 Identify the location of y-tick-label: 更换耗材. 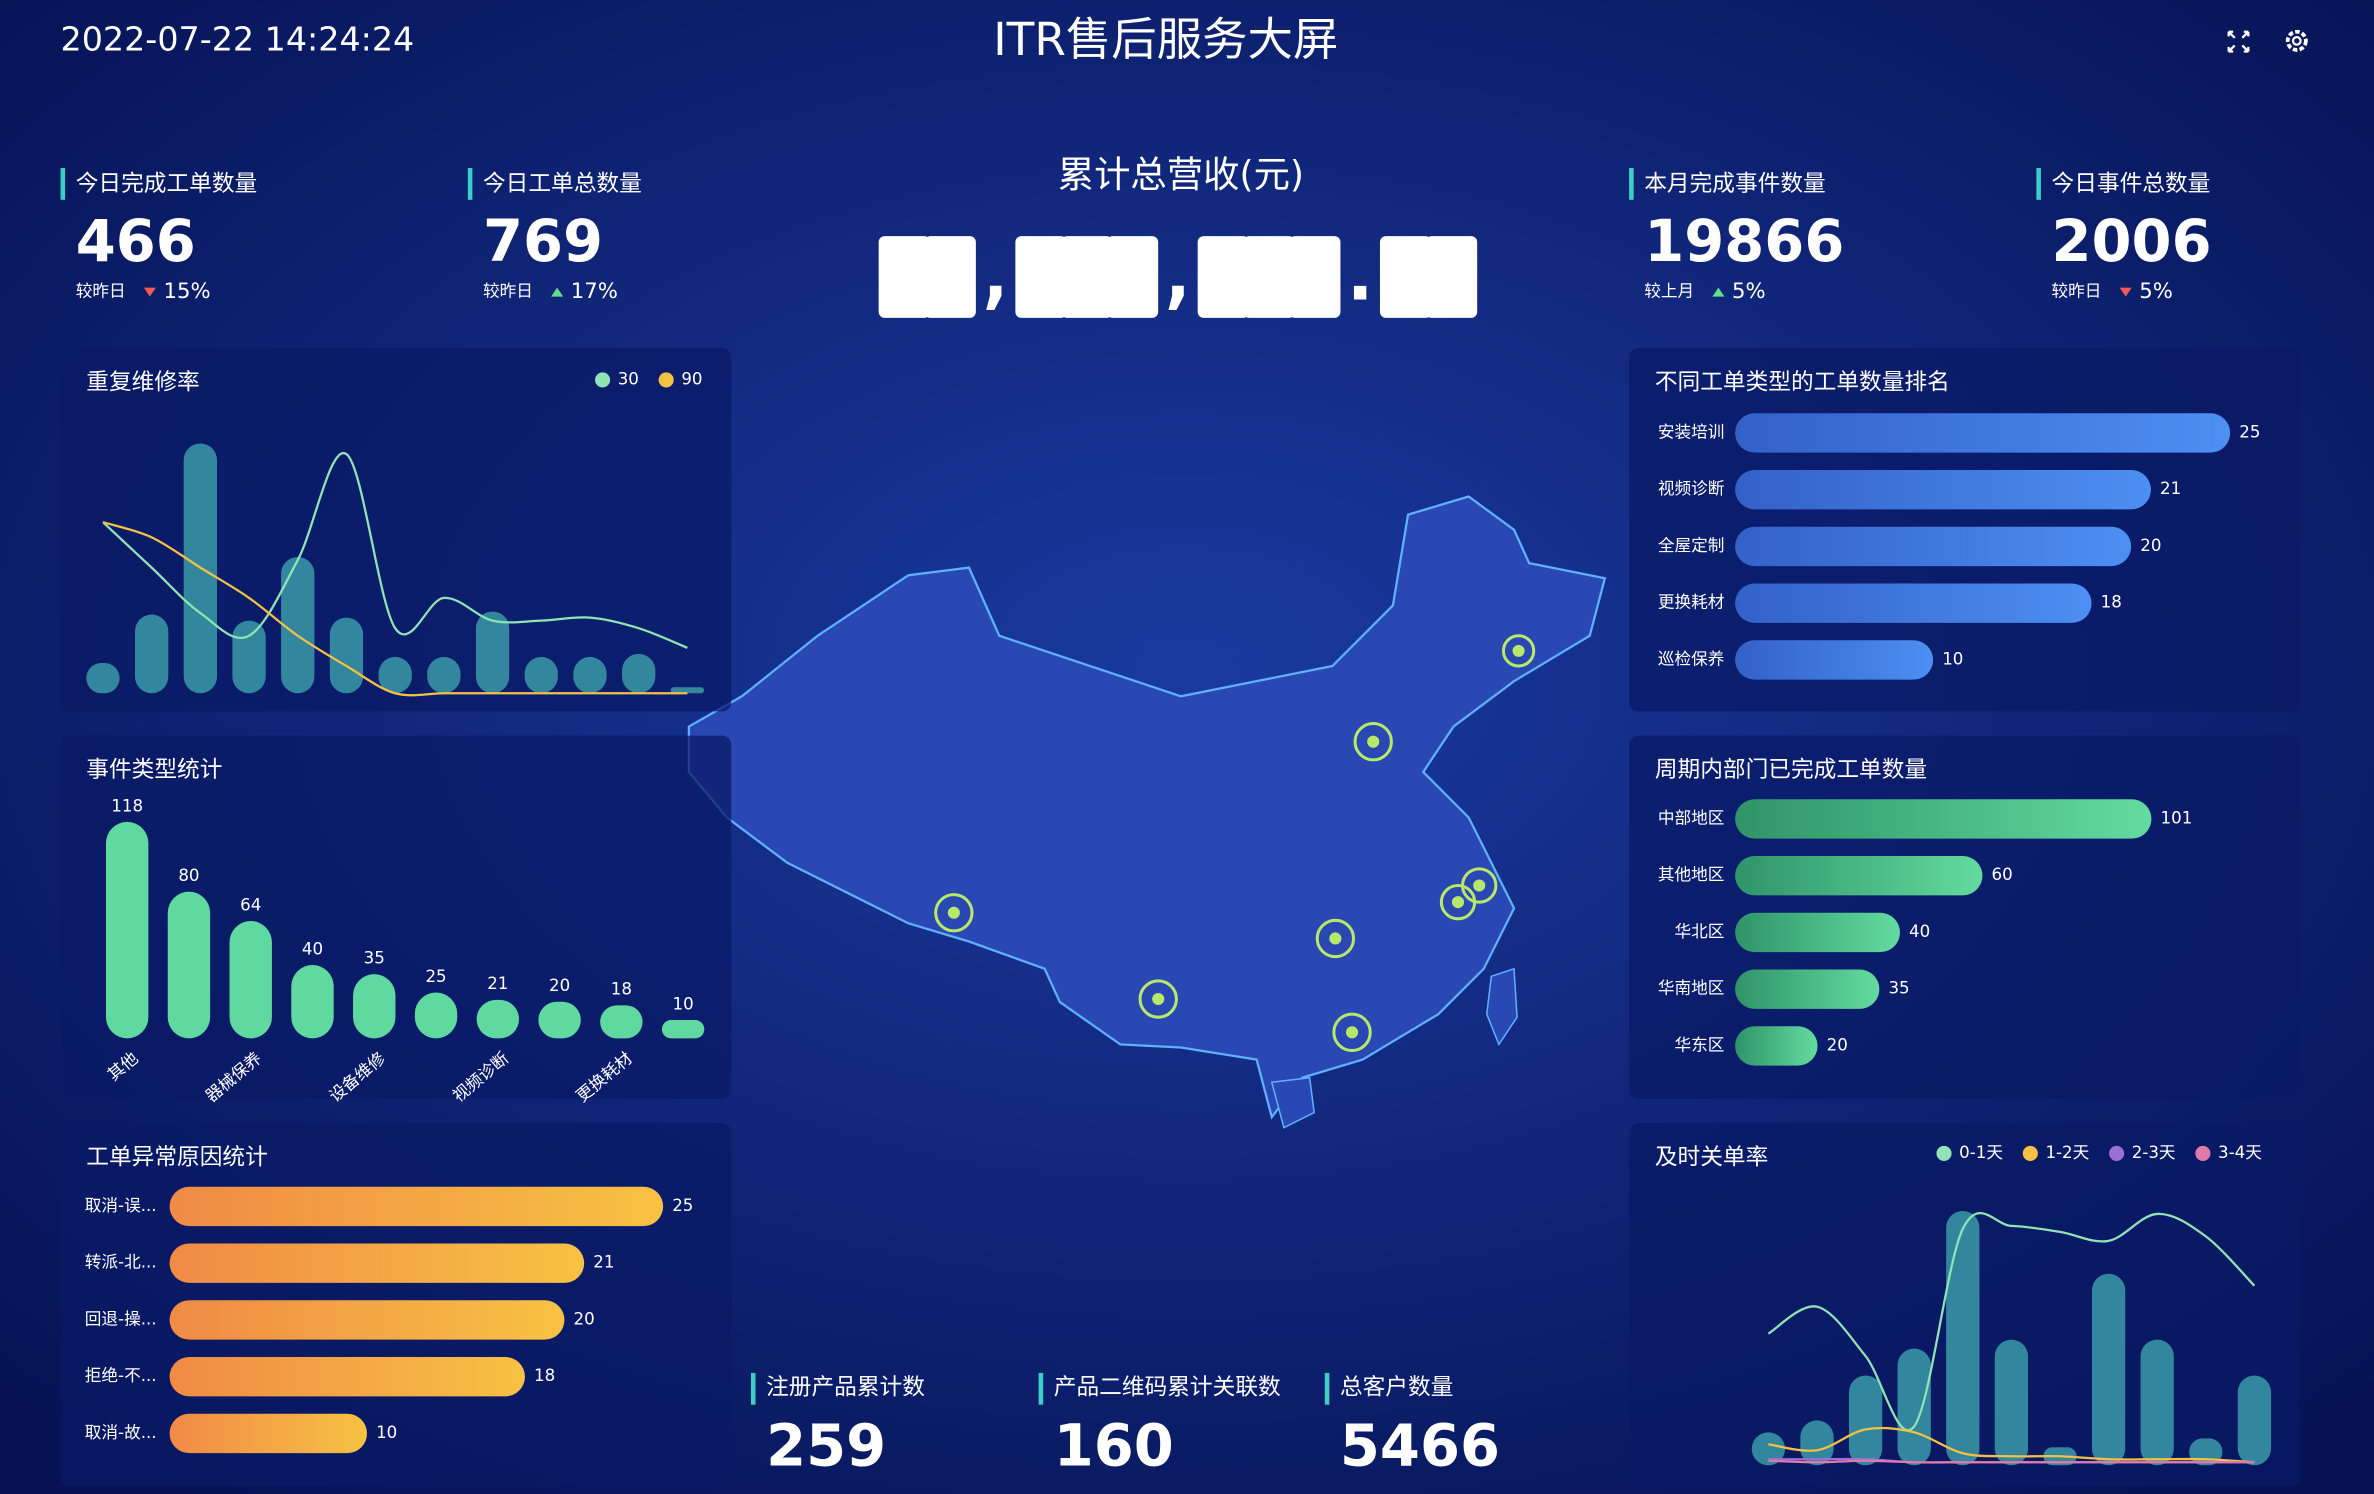
(1691, 602).